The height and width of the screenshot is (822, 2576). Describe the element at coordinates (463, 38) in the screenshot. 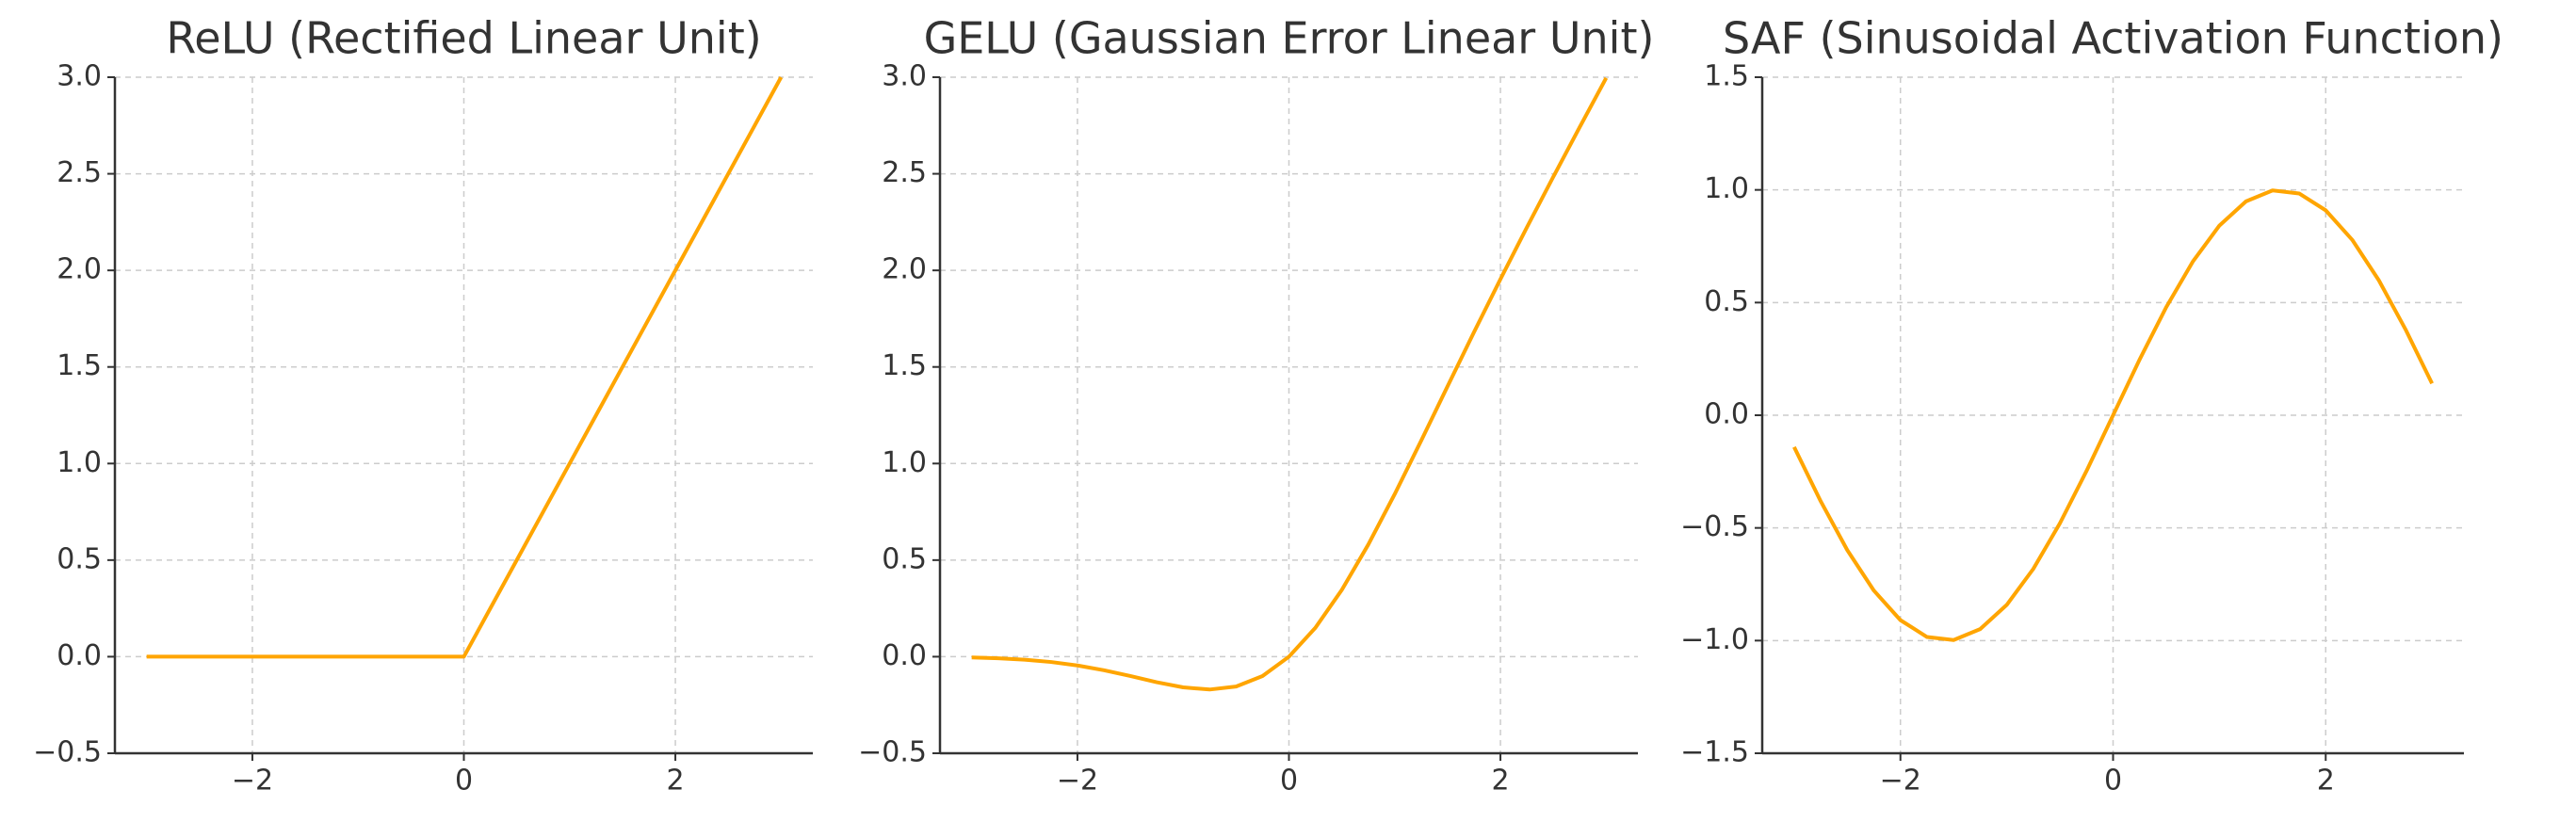

I see `chart-title: ReLU (Rectified Linear Unit)` at that location.